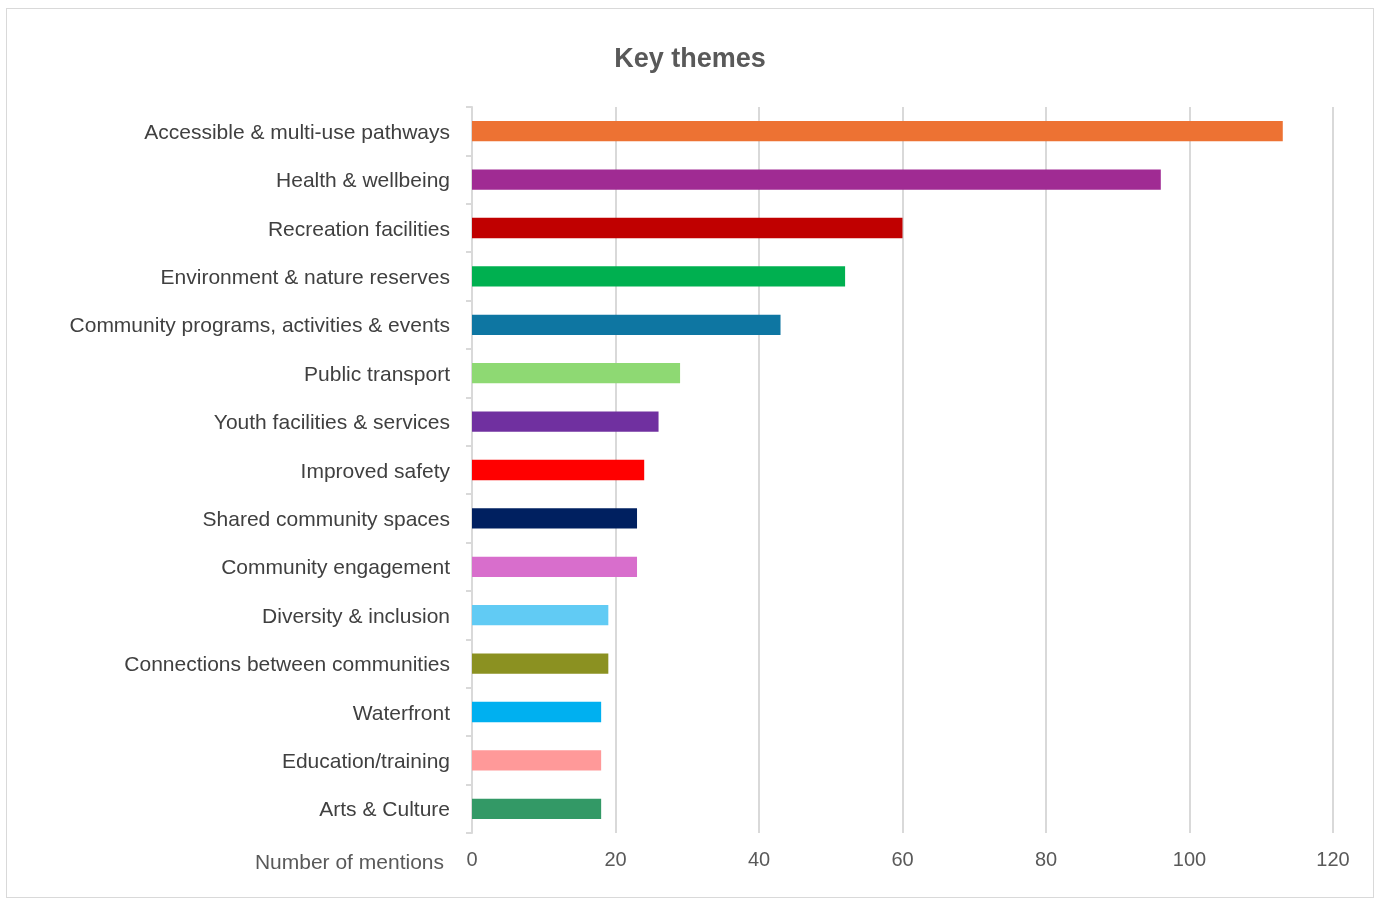  What do you see at coordinates (377, 373) in the screenshot?
I see `y-tick-label: Public transport` at bounding box center [377, 373].